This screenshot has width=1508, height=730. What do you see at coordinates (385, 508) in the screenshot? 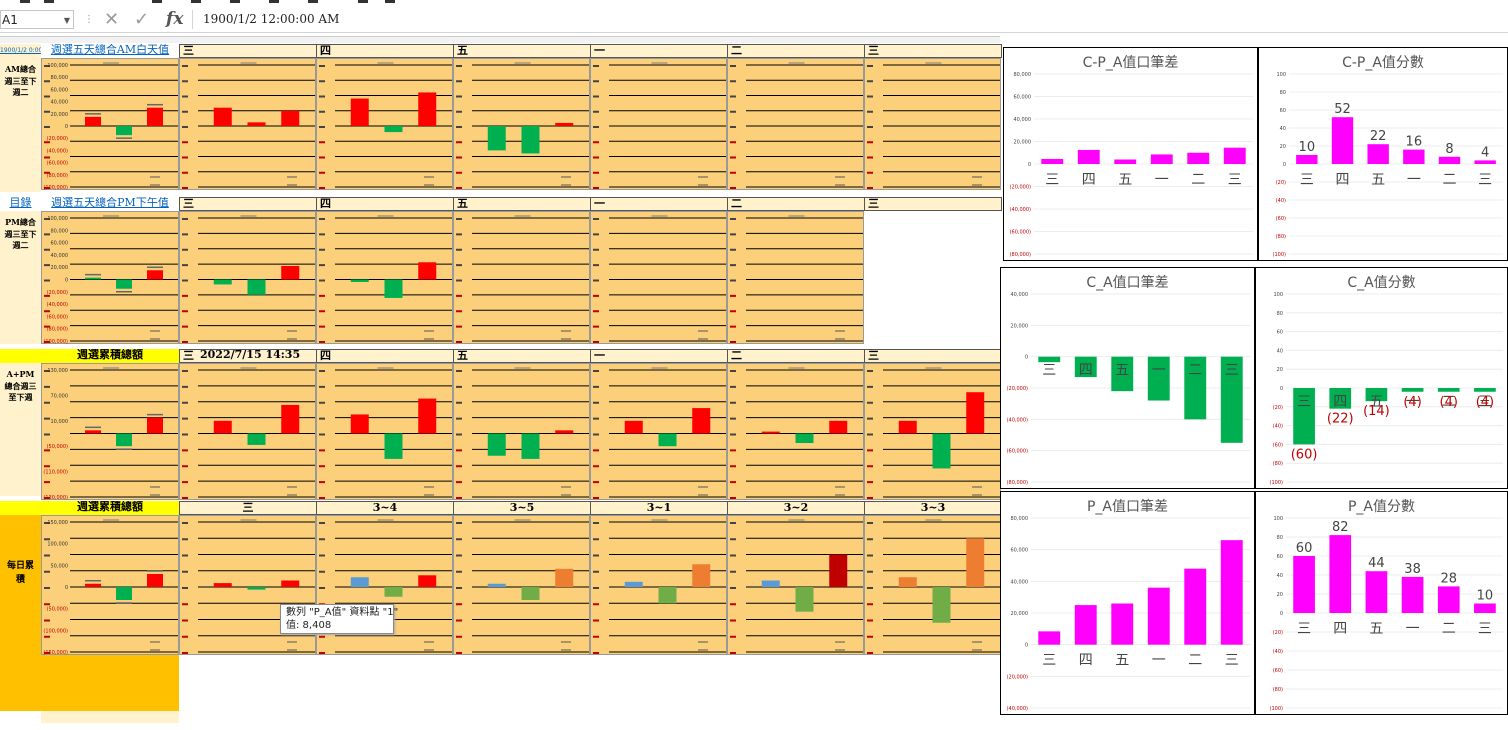
I see `day-tab: 3~4` at bounding box center [385, 508].